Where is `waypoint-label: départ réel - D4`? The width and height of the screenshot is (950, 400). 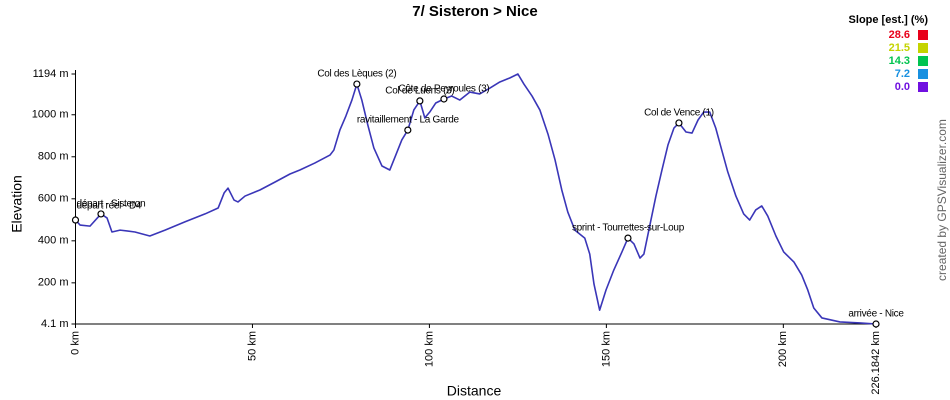
waypoint-label: départ réel - D4 is located at coordinates (109, 206).